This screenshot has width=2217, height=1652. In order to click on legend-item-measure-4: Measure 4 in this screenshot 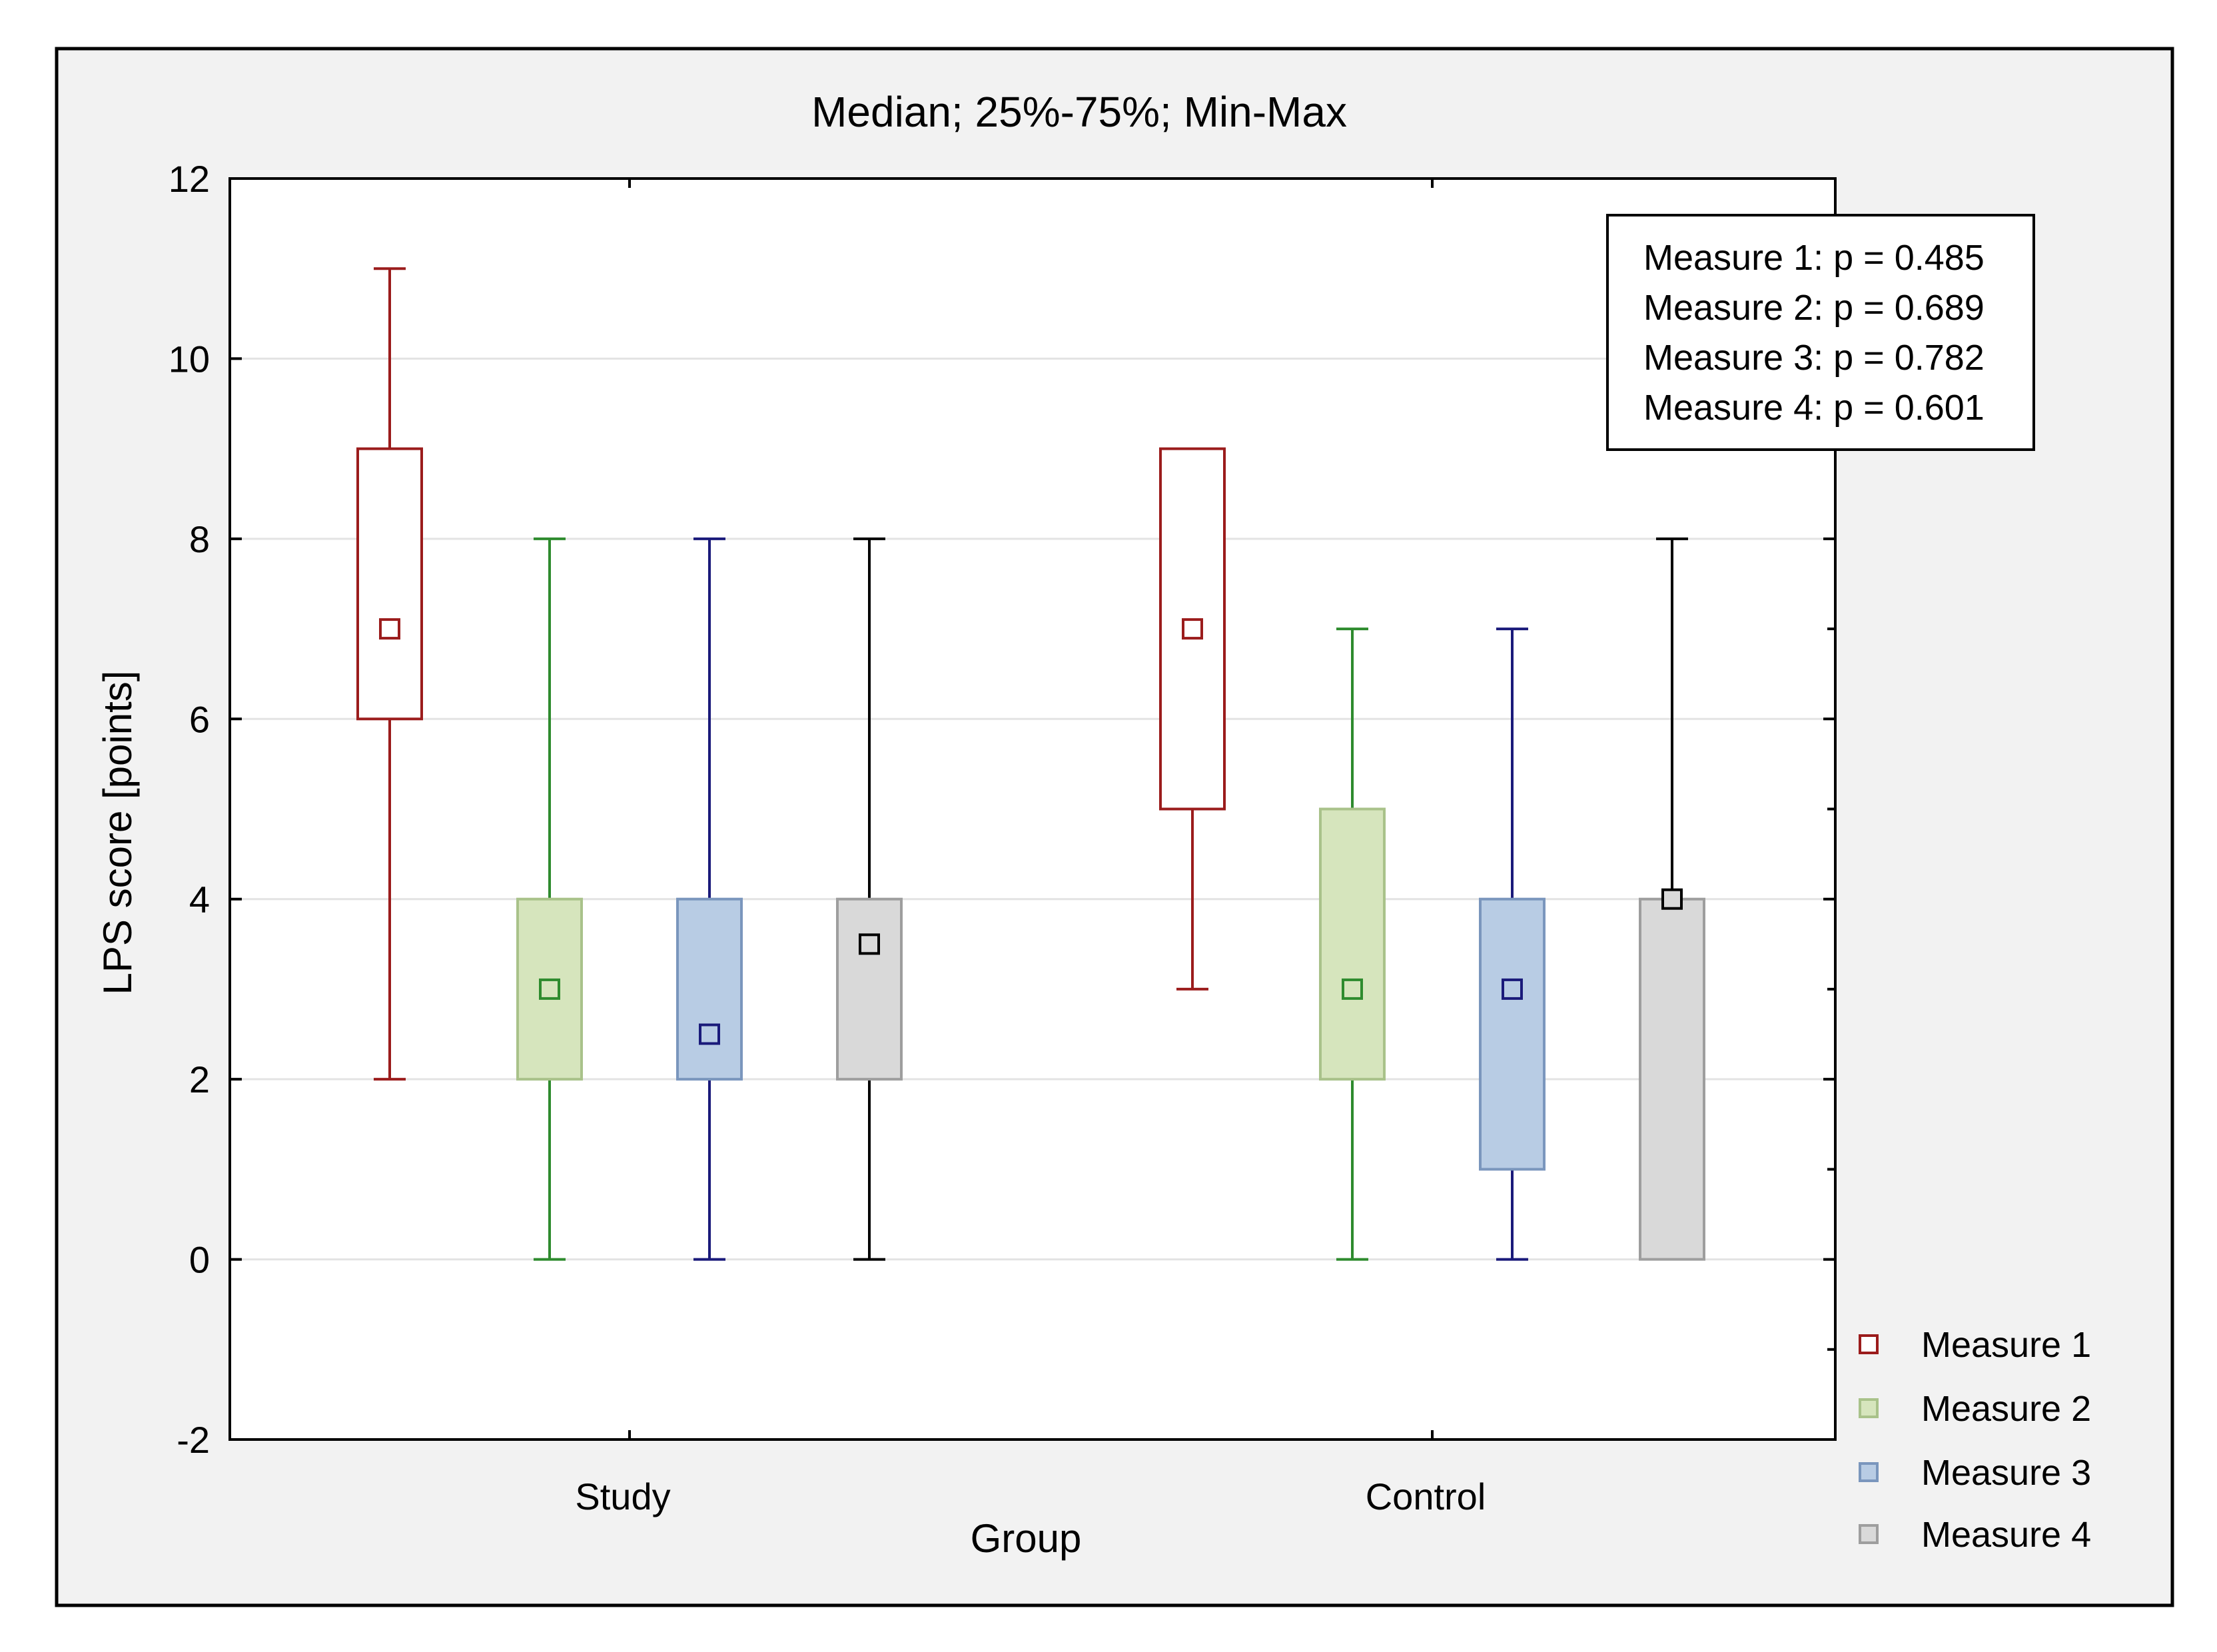, I will do `click(1975, 1535)`.